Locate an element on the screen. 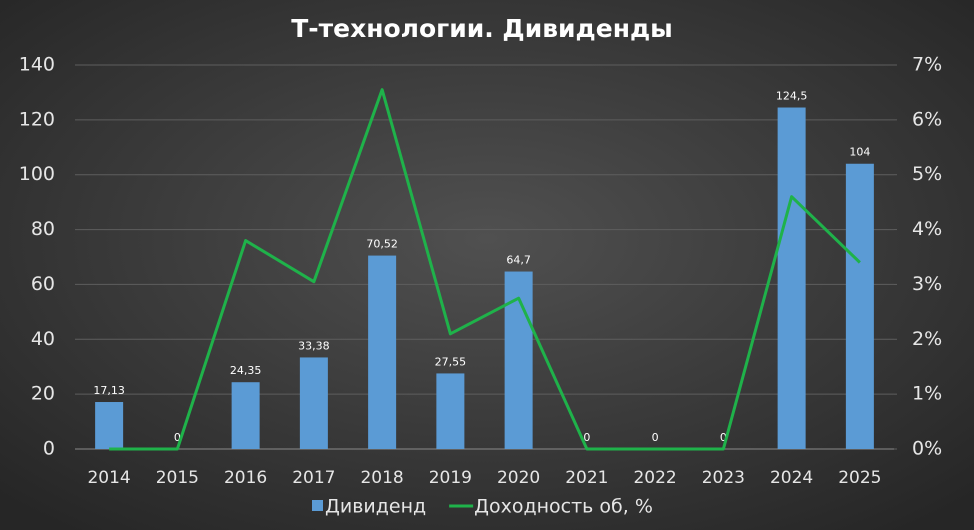 Image resolution: width=974 pixels, height=530 pixels. y2-tick-label: 0% is located at coordinates (927, 449).